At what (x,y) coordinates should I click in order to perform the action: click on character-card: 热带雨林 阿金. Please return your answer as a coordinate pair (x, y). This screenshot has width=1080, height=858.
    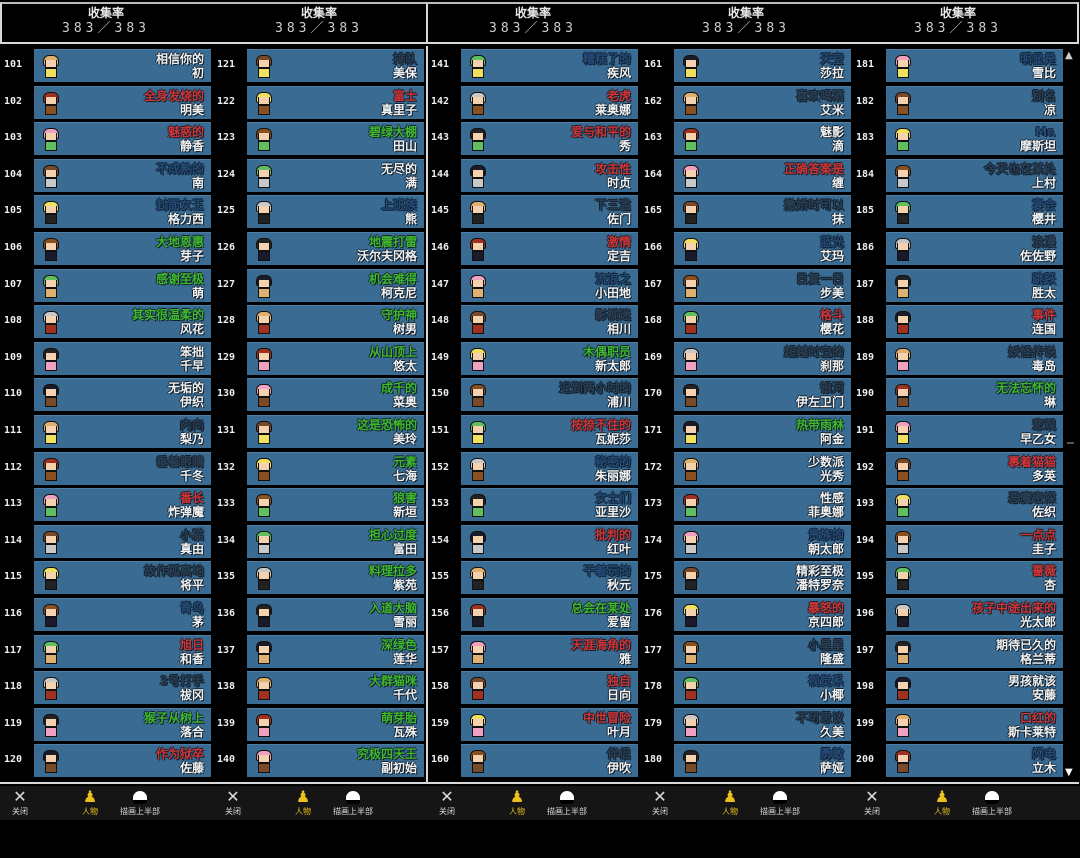
    Looking at the image, I should click on (762, 431).